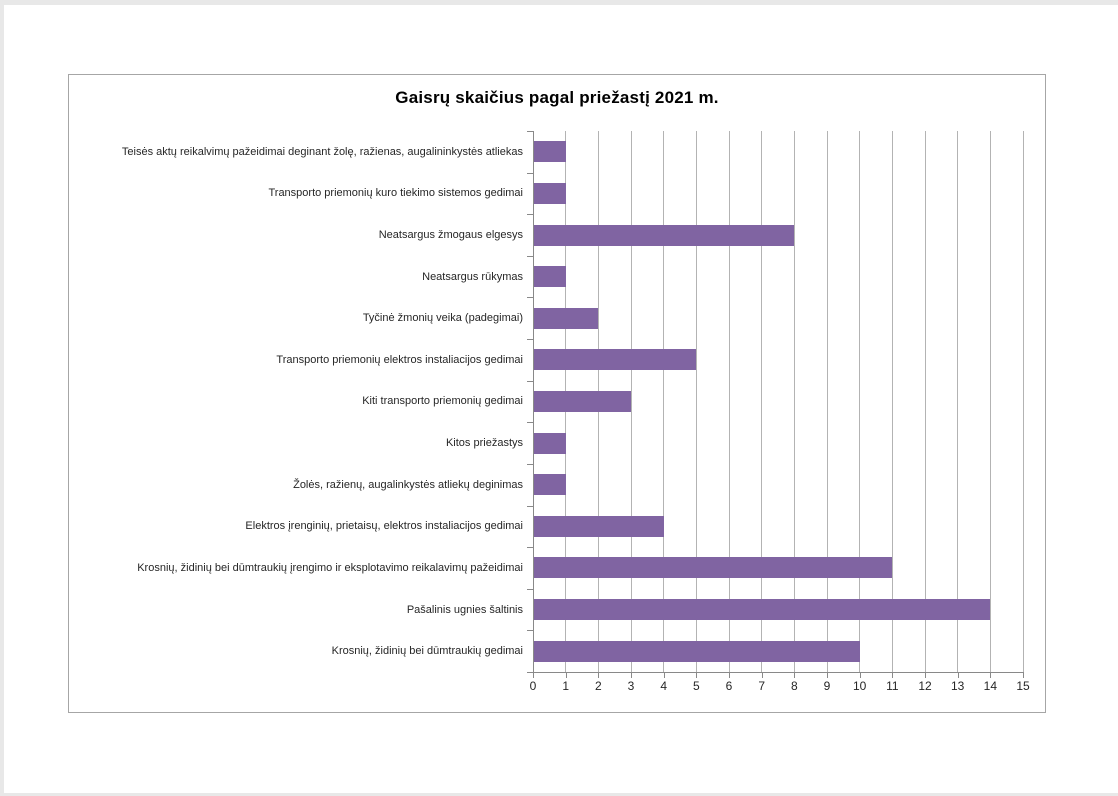 The image size is (1118, 796). Describe the element at coordinates (957, 686) in the screenshot. I see `x-tick-label: 13` at that location.